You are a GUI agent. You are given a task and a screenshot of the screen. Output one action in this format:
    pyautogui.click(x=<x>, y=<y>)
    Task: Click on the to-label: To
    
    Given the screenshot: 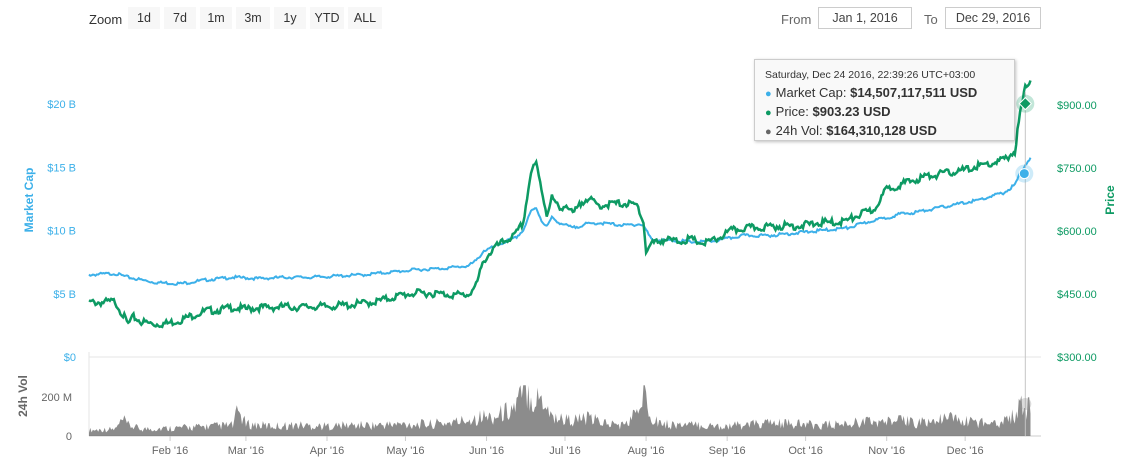 What is the action you would take?
    pyautogui.click(x=931, y=19)
    